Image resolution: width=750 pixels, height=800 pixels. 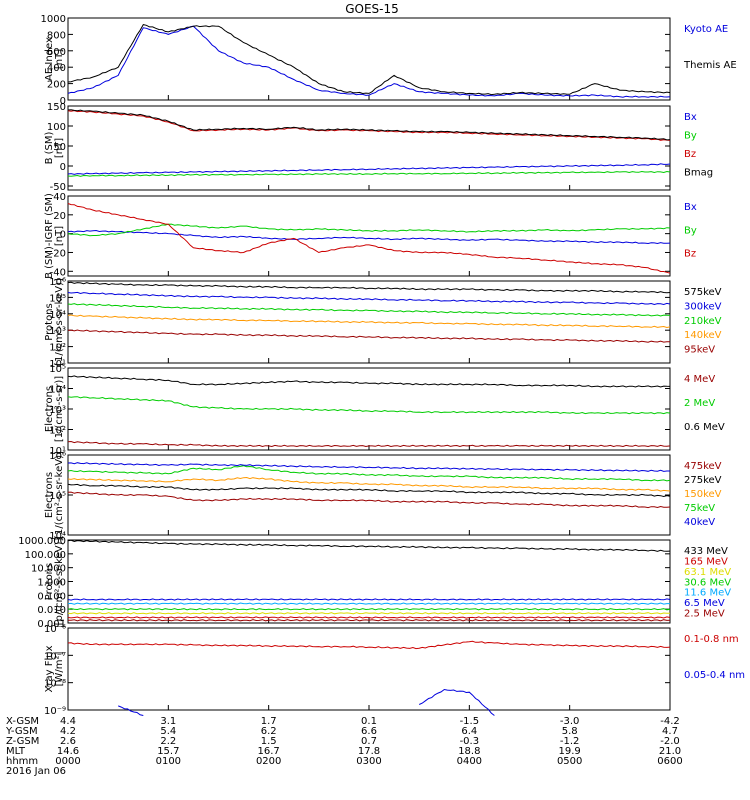 What do you see at coordinates (168, 741) in the screenshot?
I see `x-column-value: 2.2` at bounding box center [168, 741].